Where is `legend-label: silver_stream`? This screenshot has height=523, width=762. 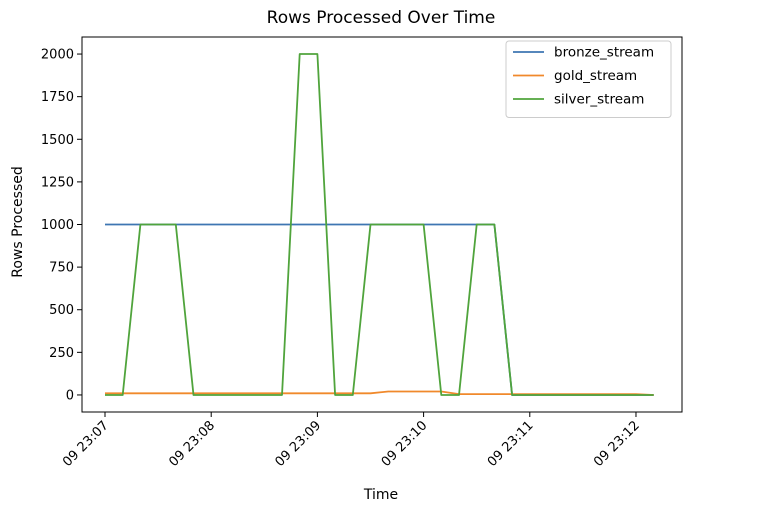
legend-label: silver_stream is located at coordinates (599, 100).